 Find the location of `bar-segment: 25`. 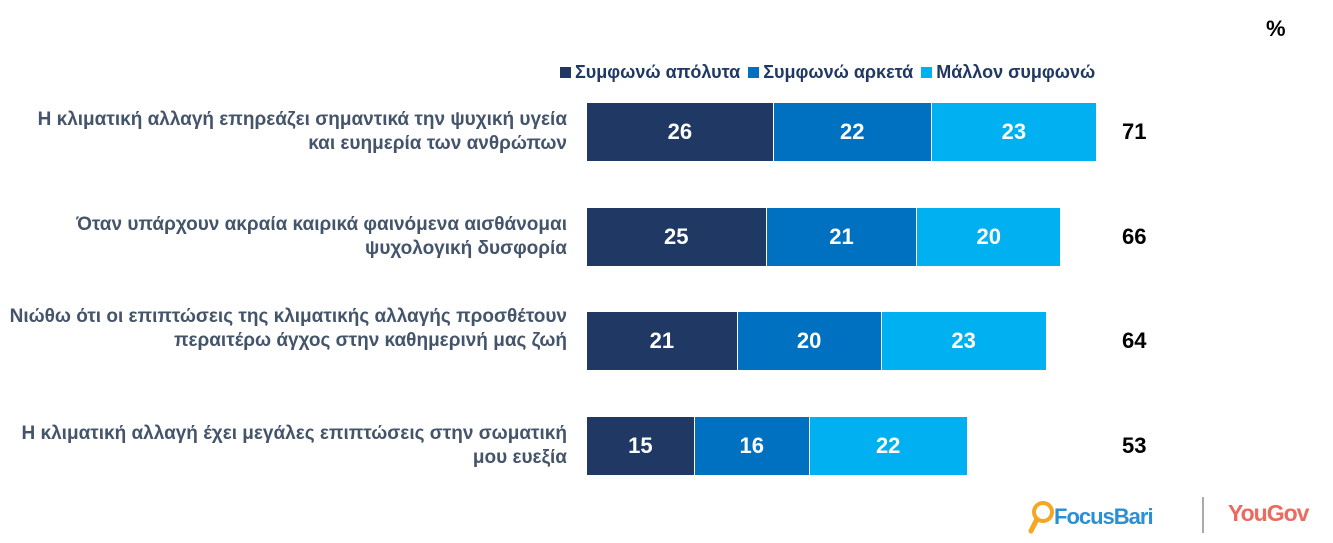

bar-segment: 25 is located at coordinates (677, 237).